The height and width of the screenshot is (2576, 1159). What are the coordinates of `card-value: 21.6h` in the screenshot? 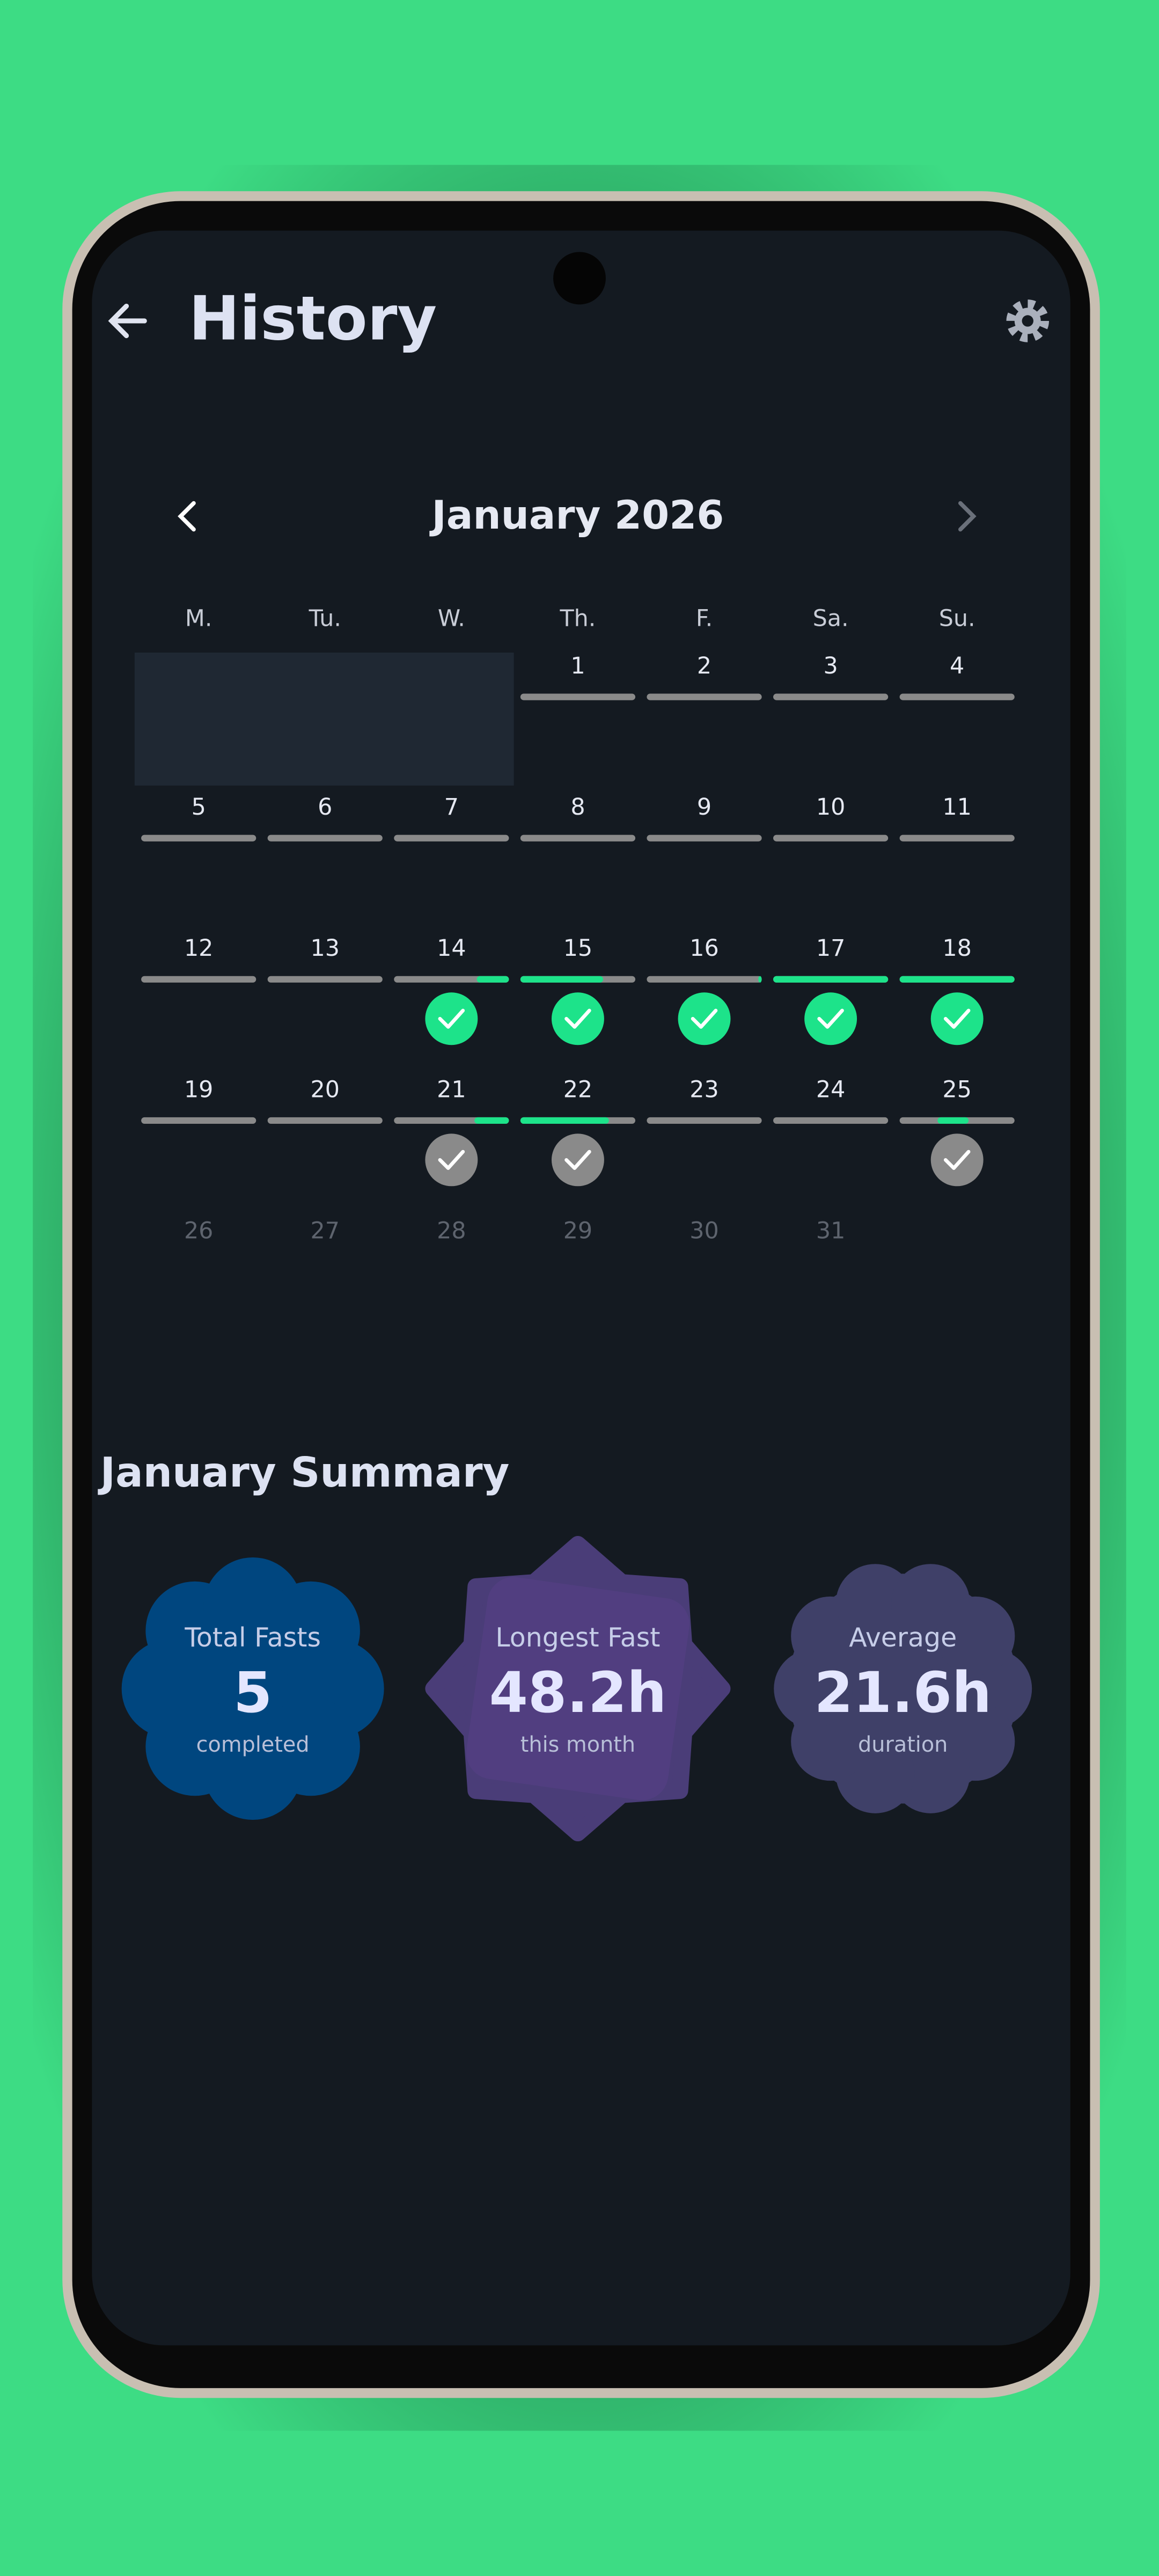 It's located at (903, 1692).